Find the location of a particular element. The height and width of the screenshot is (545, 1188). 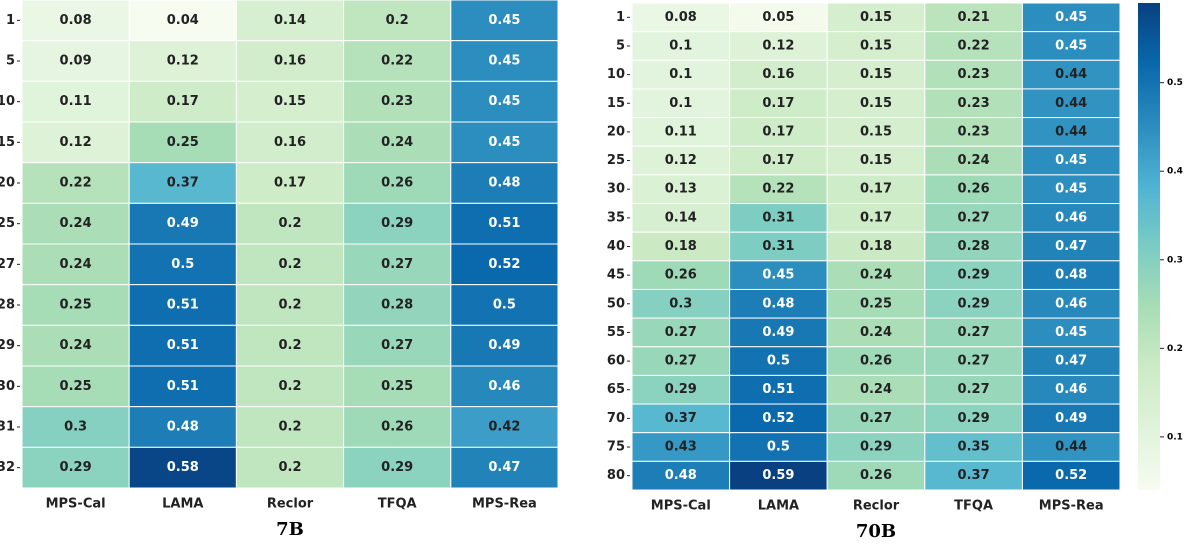

y-tick-label: 40 is located at coordinates (616, 246).